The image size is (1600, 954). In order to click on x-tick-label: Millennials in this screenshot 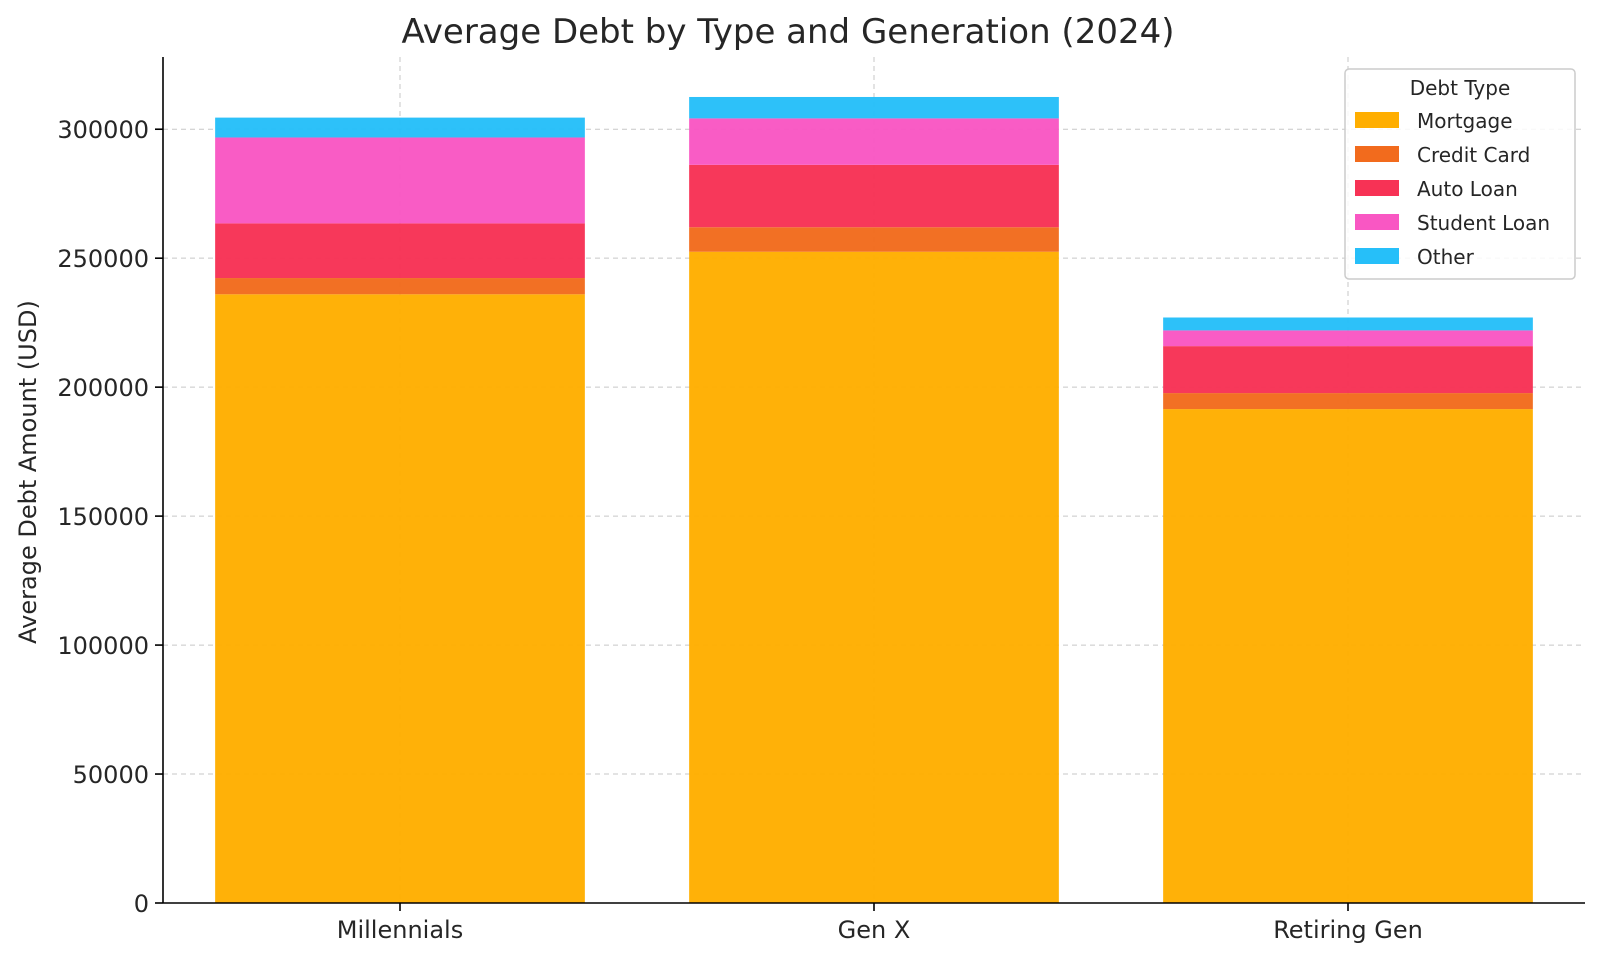, I will do `click(400, 930)`.